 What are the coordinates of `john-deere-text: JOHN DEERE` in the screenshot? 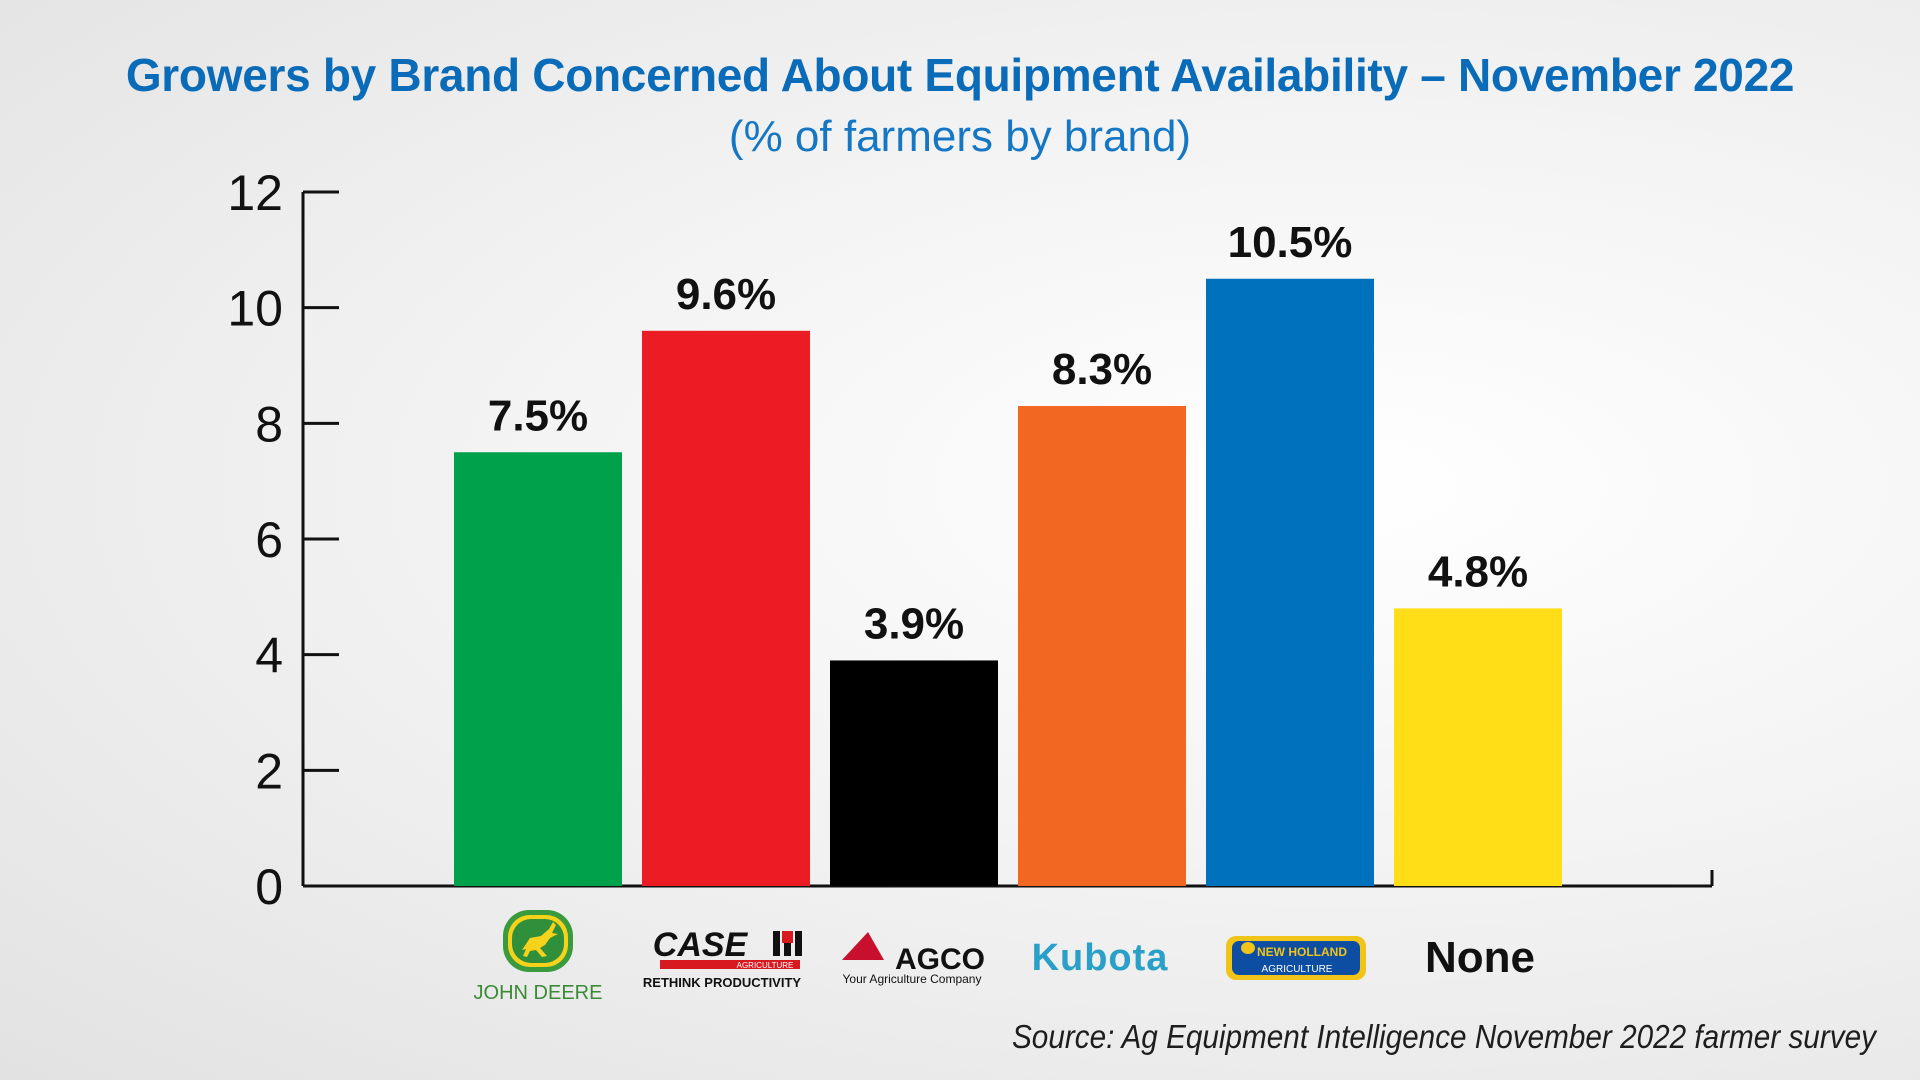 It's located at (538, 993).